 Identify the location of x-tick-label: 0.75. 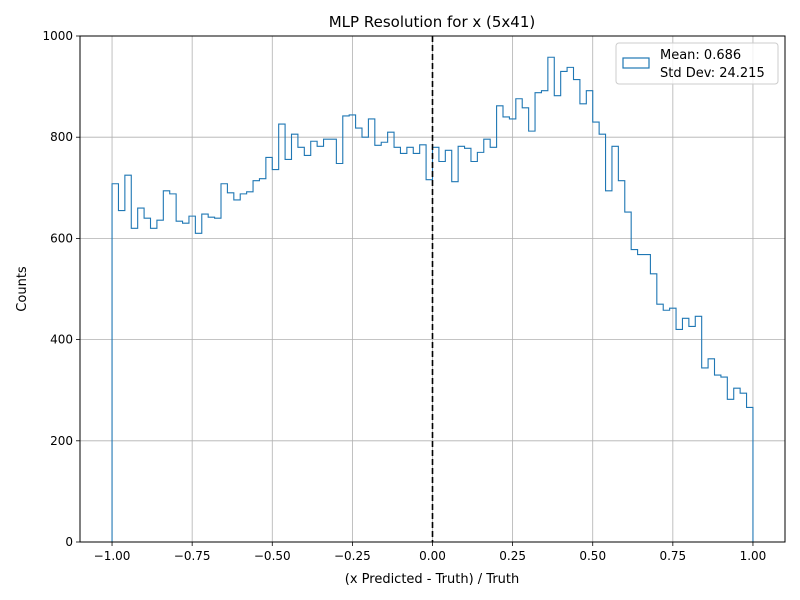
(672, 556).